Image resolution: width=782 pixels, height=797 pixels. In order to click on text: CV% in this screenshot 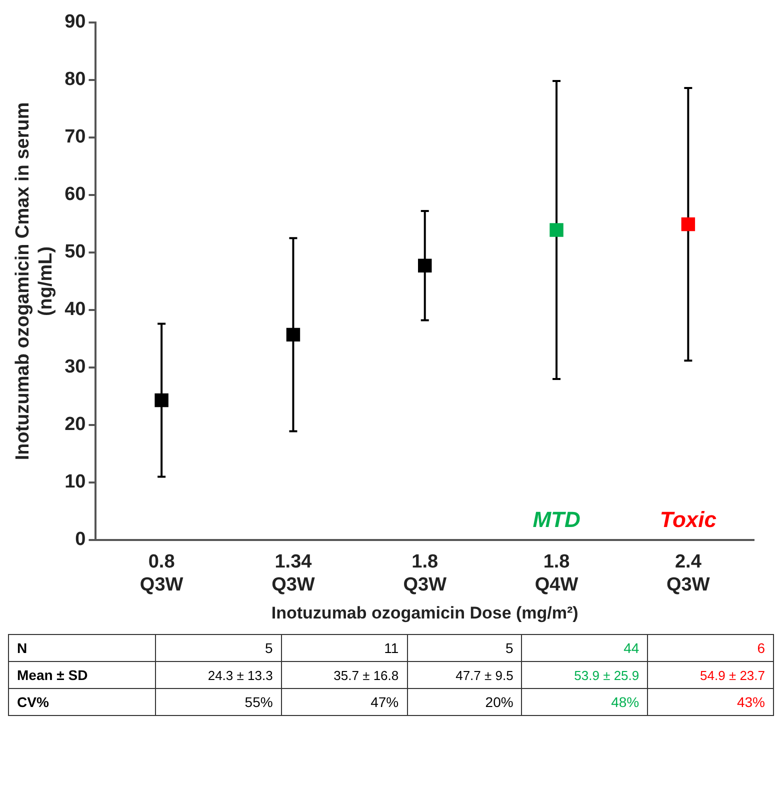, I will do `click(82, 702)`.